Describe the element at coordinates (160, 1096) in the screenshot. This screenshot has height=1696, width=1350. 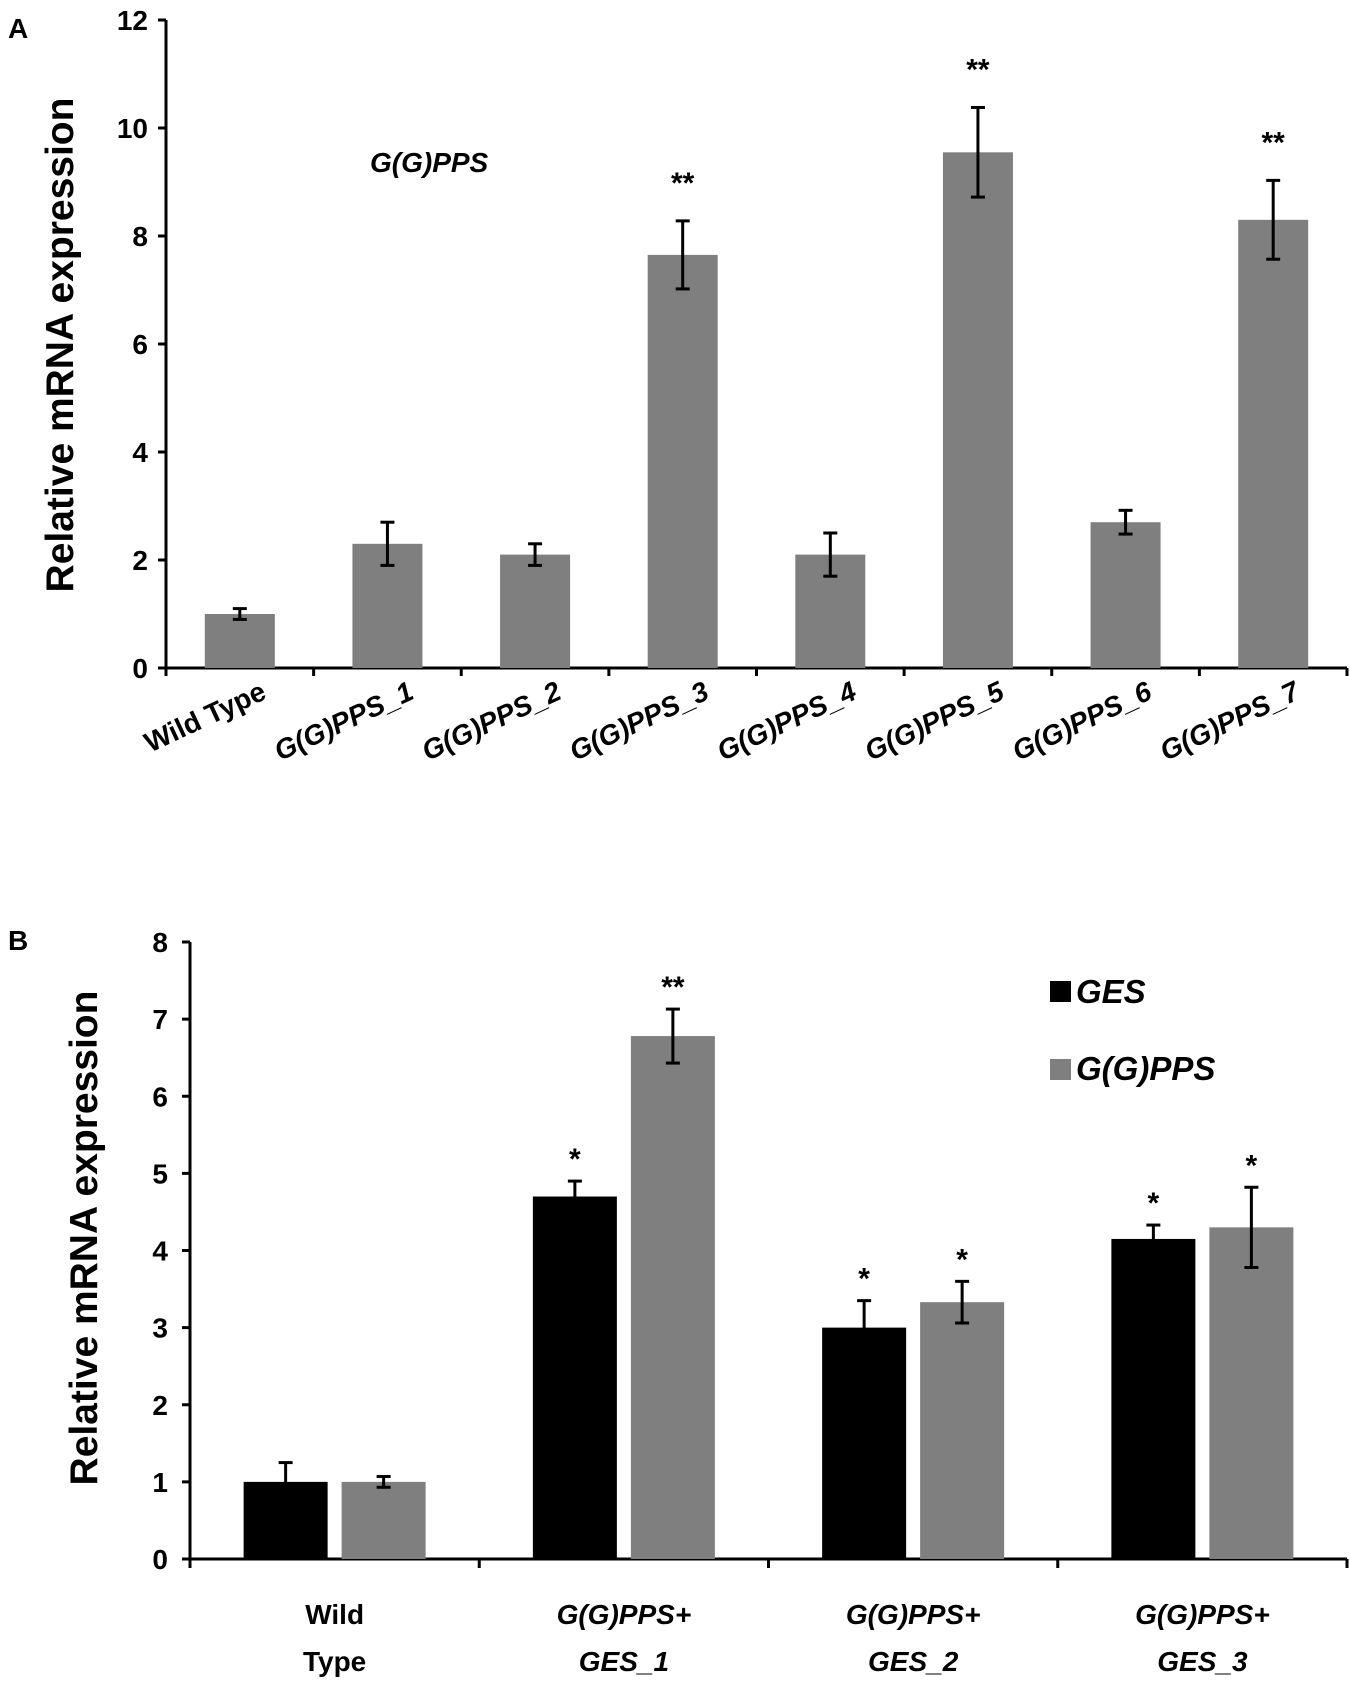
I see `panel-b-y-tick-label: 6` at that location.